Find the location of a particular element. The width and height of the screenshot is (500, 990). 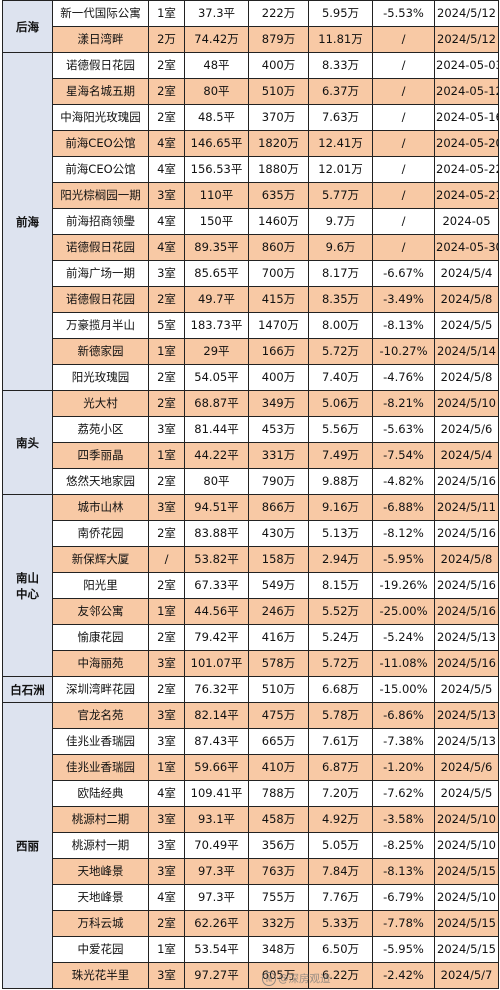

unit-price-cell: 6.37万 is located at coordinates (340, 91).